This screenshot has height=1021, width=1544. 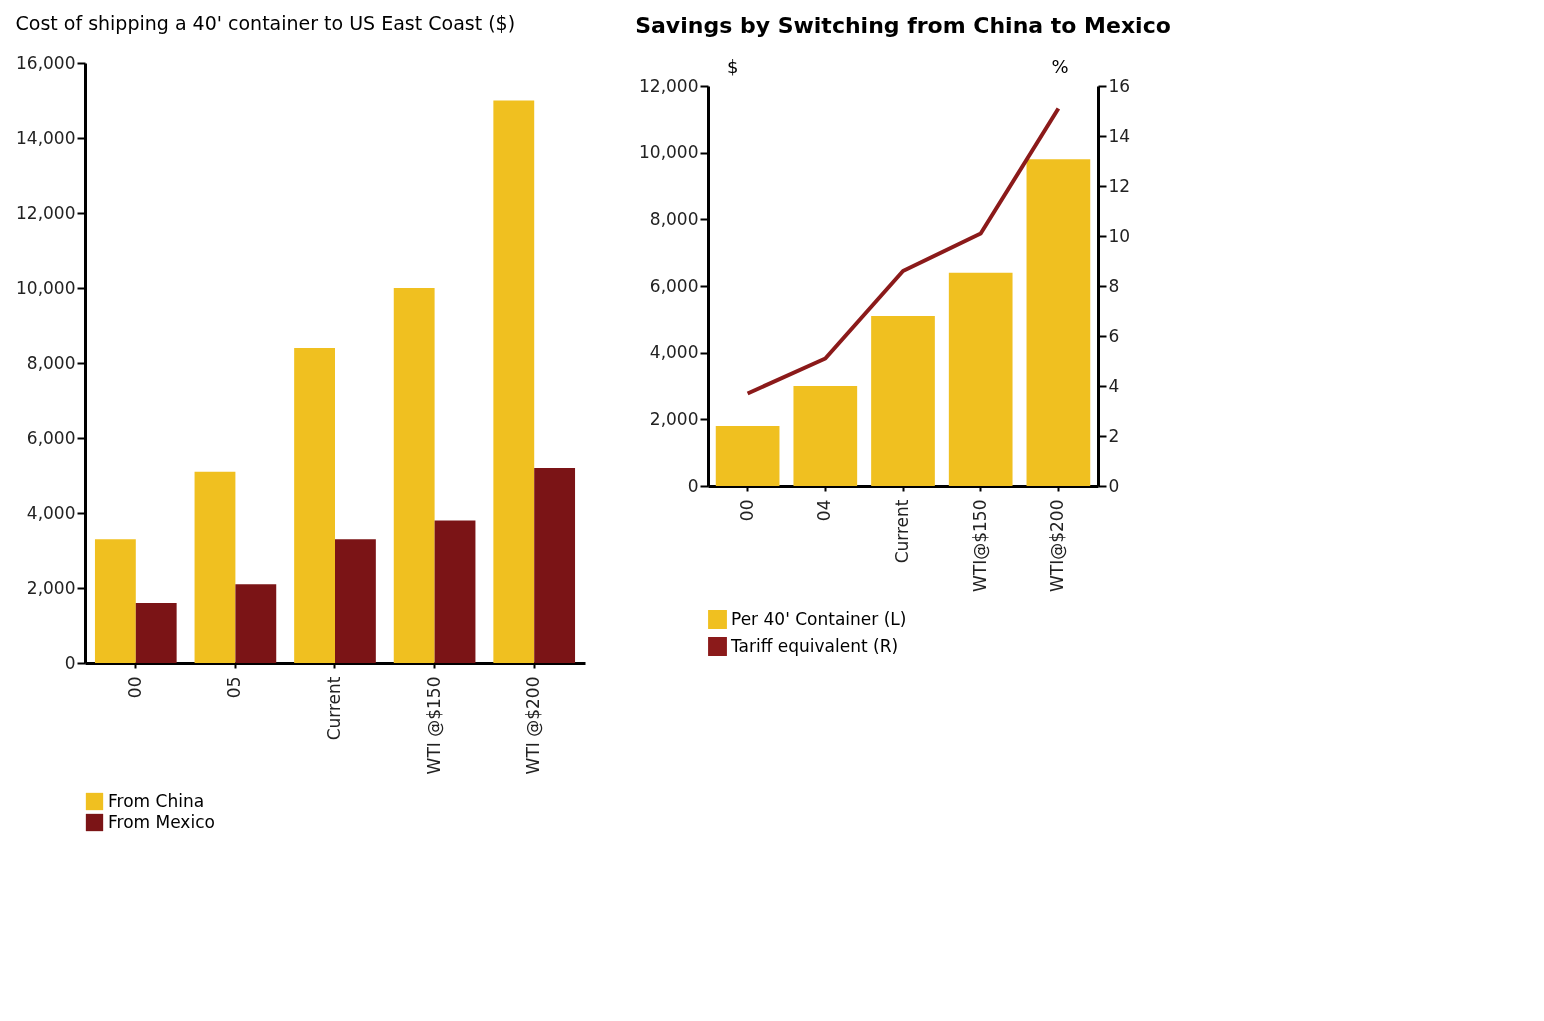 I want to click on legend-label: Tariff equivalent (R), so click(x=814, y=645).